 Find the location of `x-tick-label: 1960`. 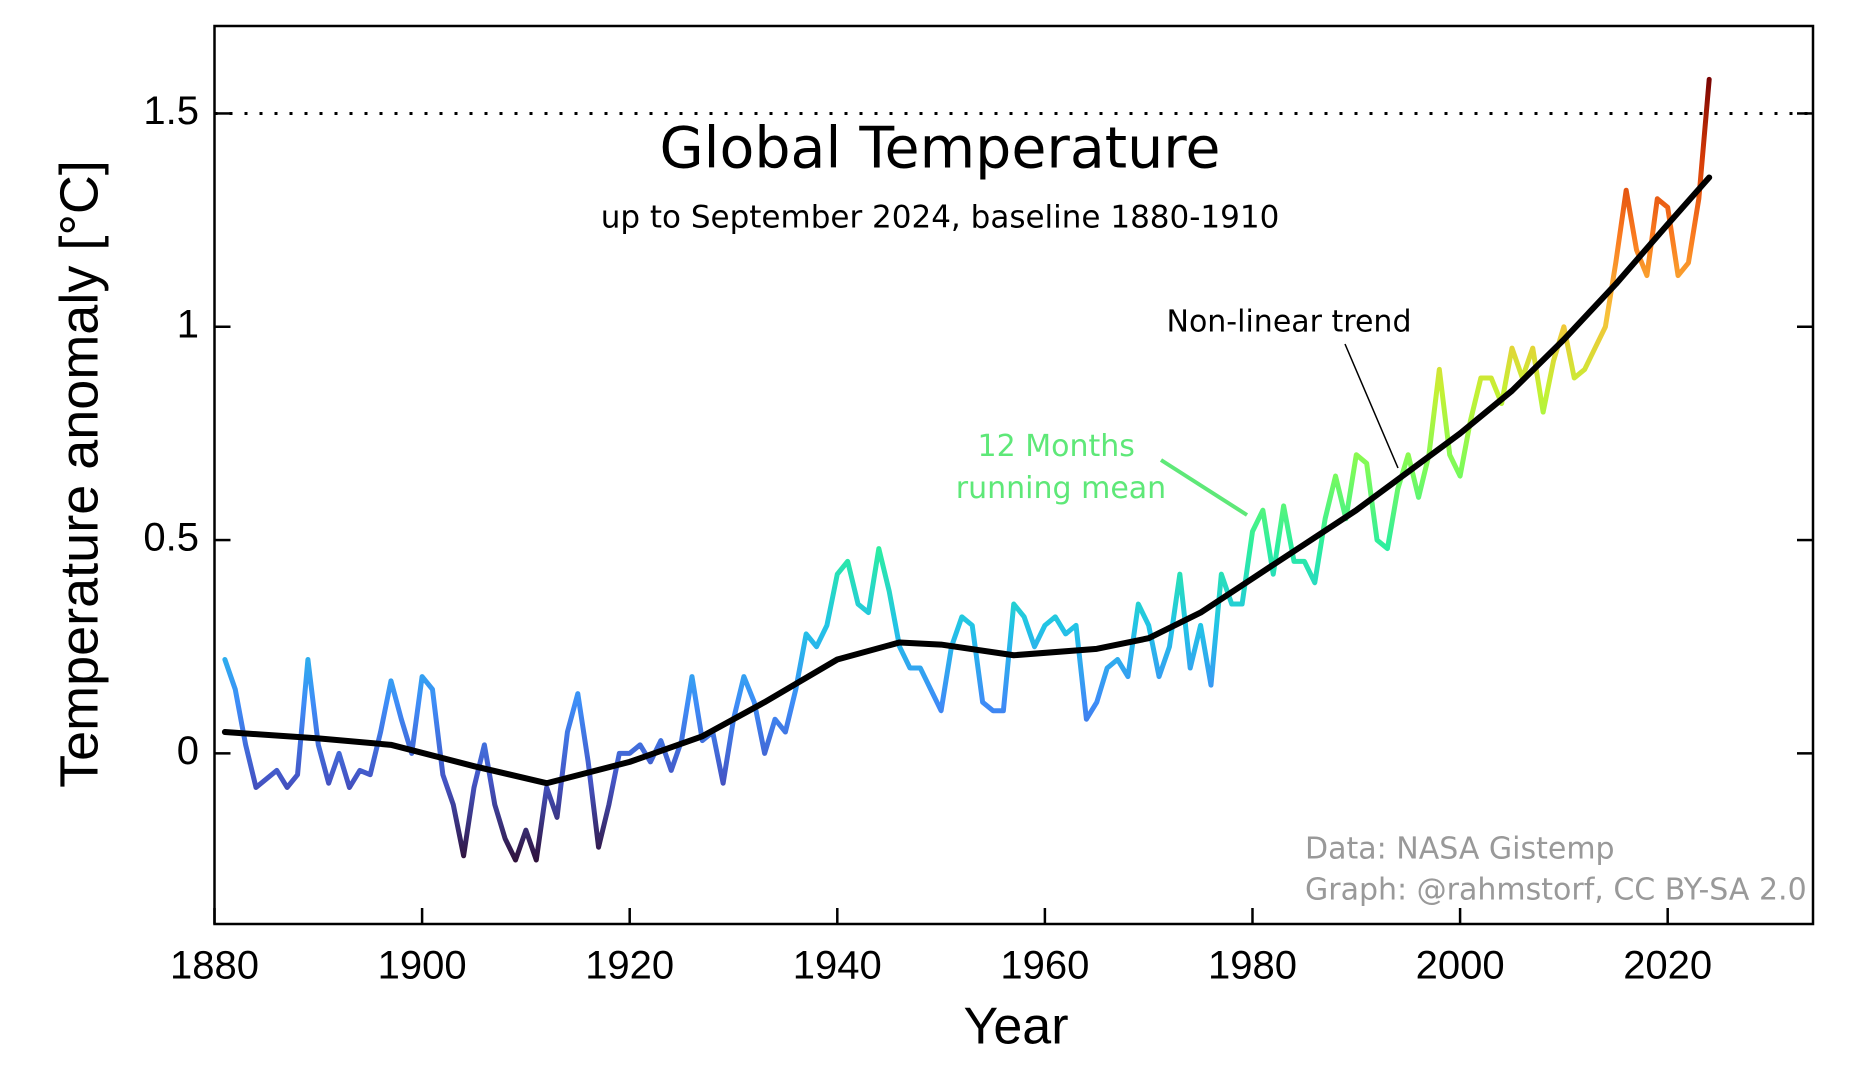

x-tick-label: 1960 is located at coordinates (1044, 966).